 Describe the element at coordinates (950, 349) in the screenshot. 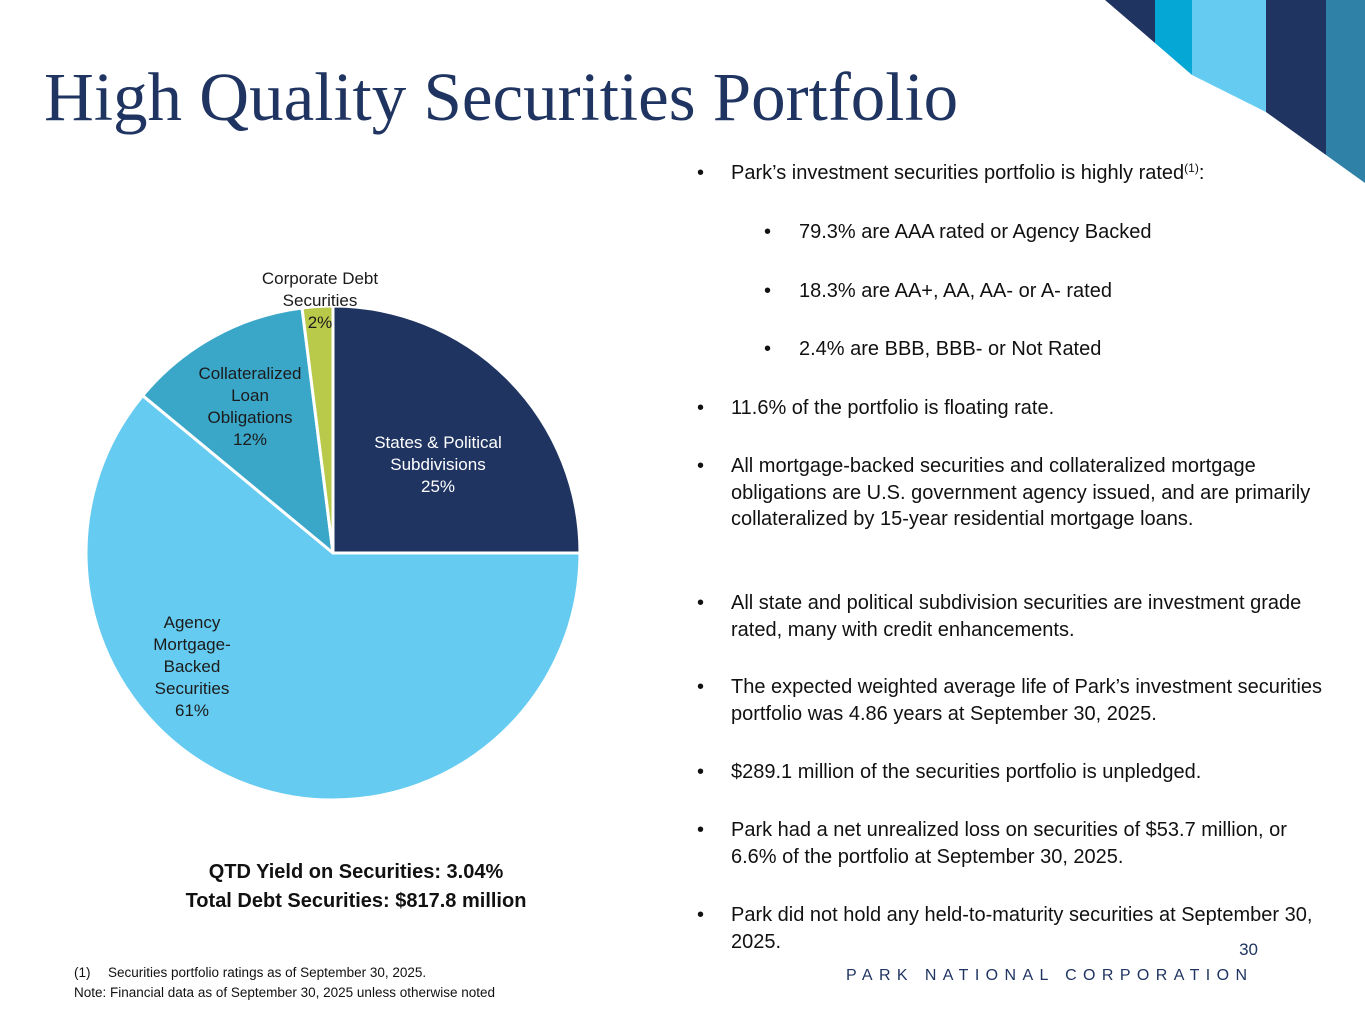

I see `bullet-text: 2.4% are BBB, BBB- or Not Rated` at that location.